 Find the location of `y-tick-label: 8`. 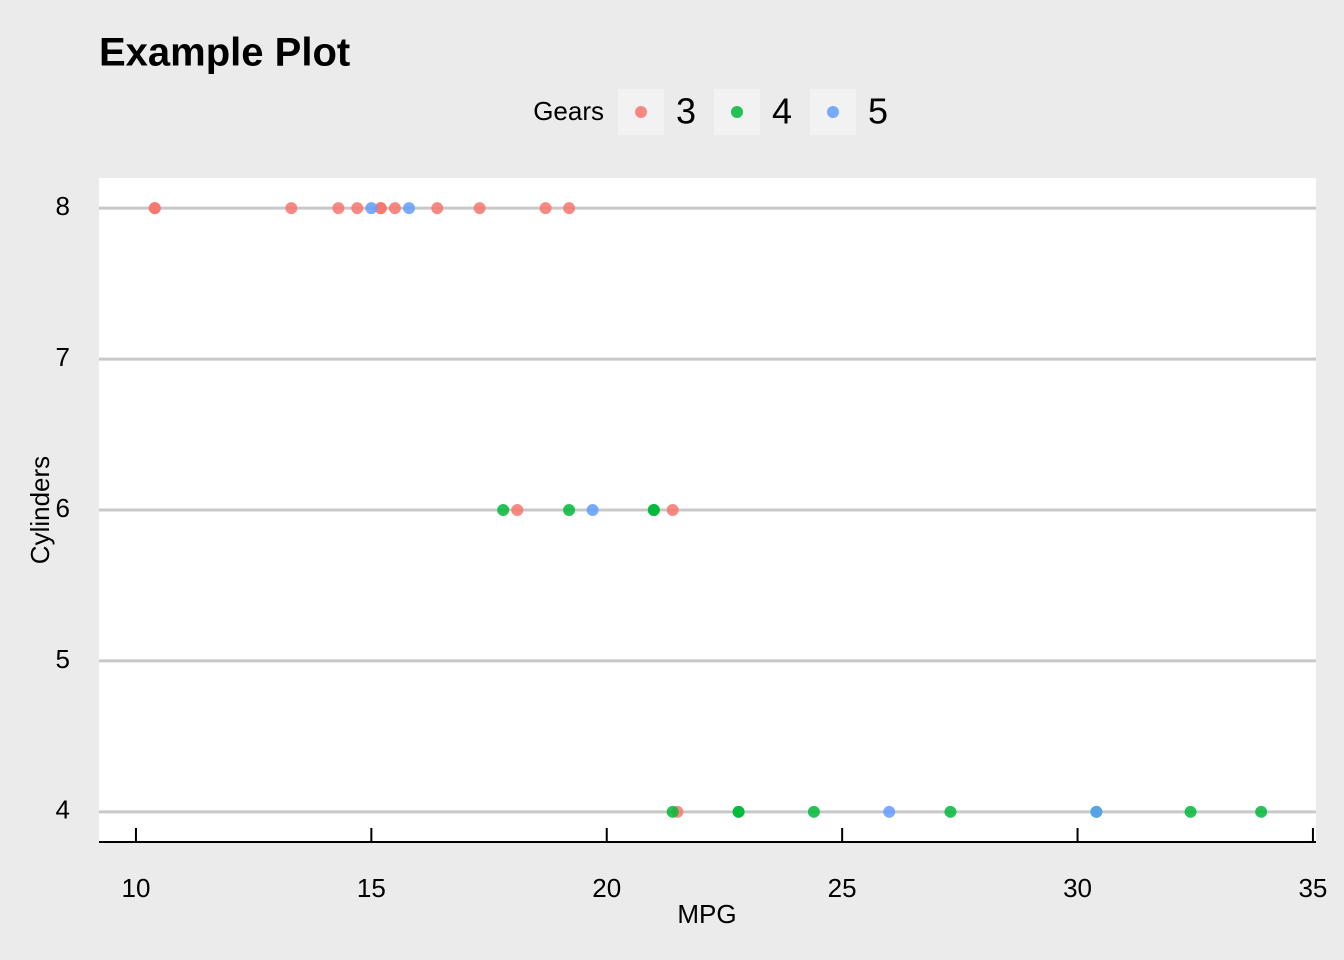

y-tick-label: 8 is located at coordinates (63, 206).